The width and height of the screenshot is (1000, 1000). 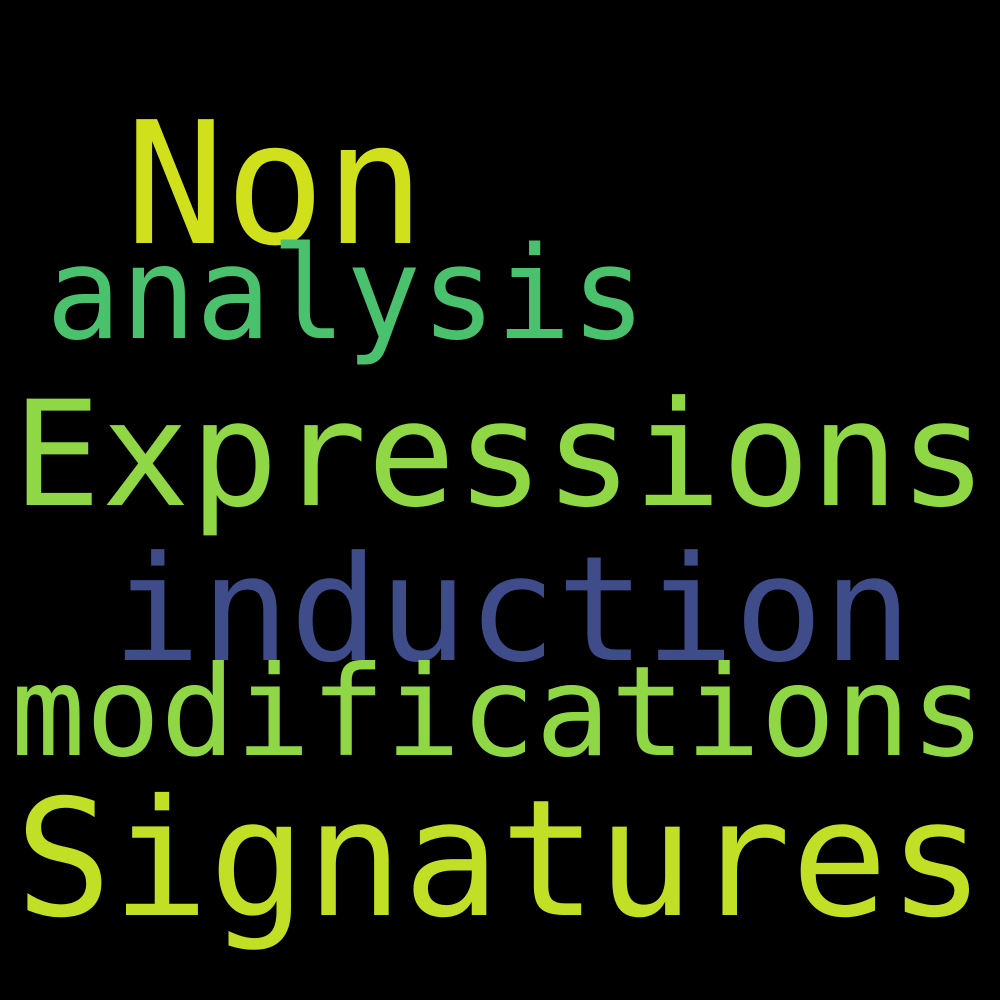 I want to click on word: analysis, so click(x=346, y=294).